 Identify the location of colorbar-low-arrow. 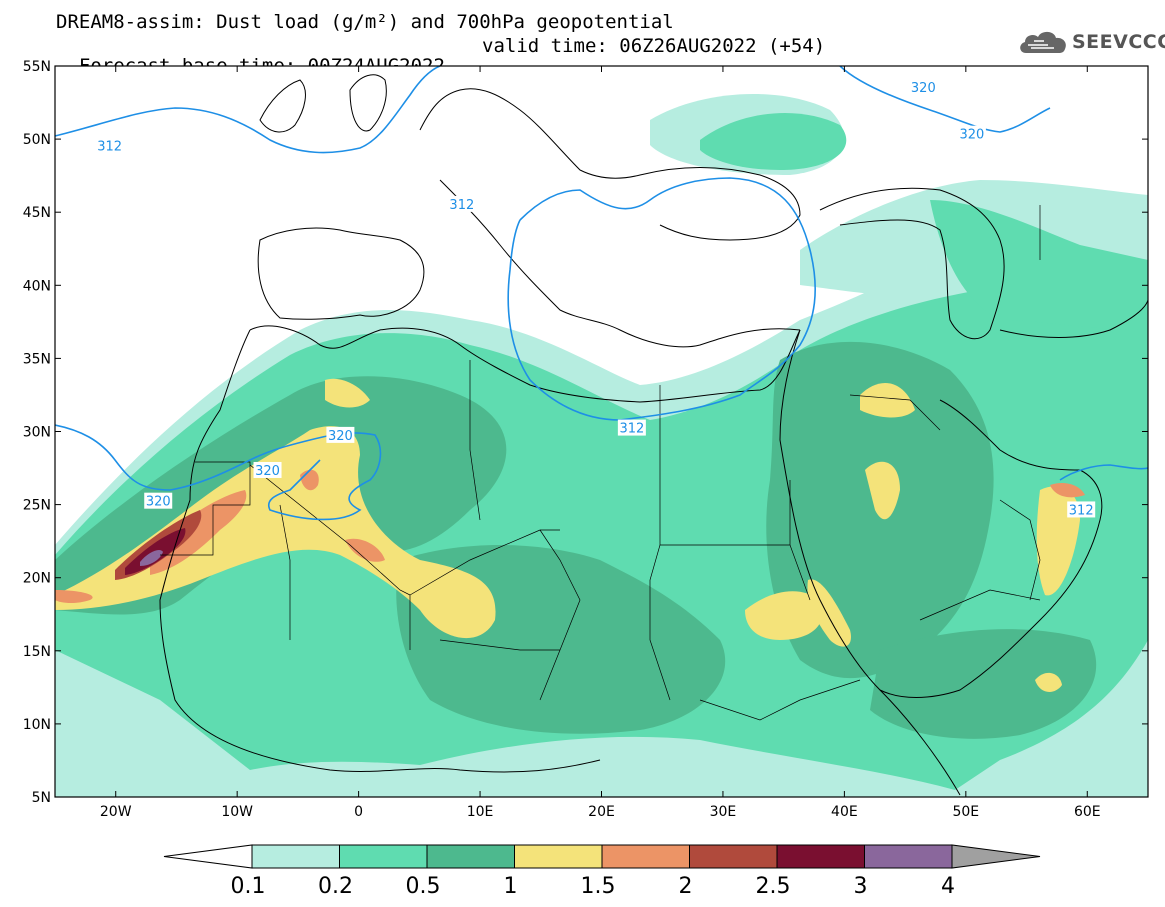
(208, 856).